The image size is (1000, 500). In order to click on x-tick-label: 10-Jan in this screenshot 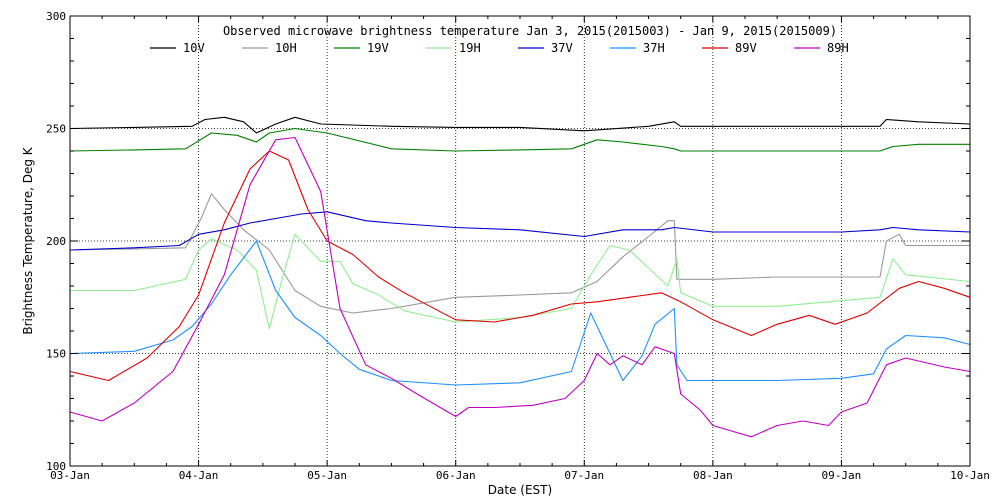, I will do `click(970, 475)`.